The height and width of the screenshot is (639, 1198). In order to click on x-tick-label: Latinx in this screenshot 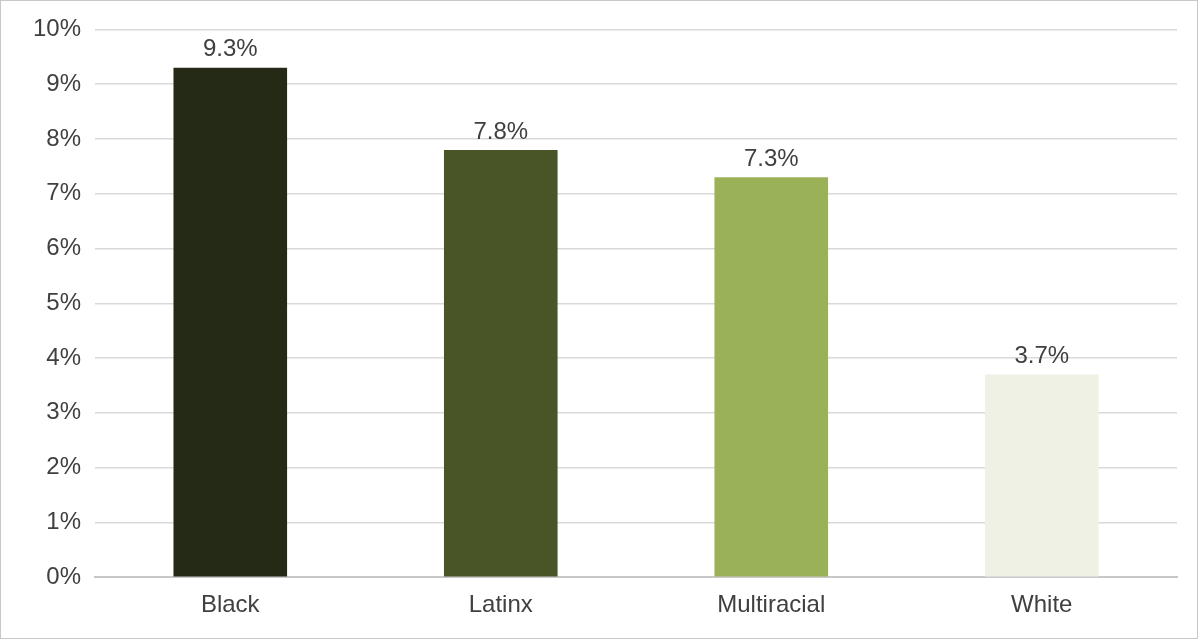, I will do `click(500, 604)`.